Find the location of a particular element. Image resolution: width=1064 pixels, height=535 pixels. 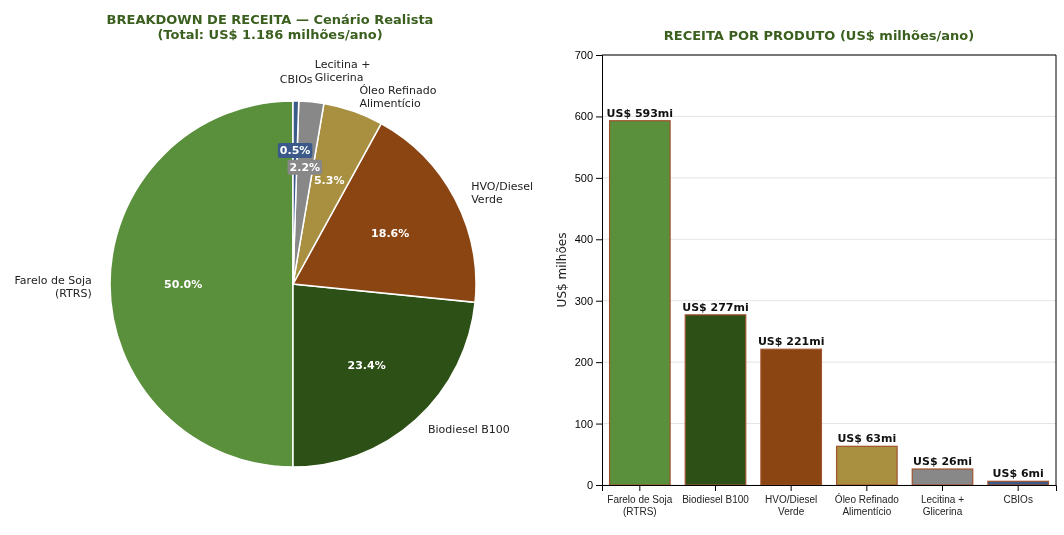

x-tick-label: Biodiesel B100 is located at coordinates (716, 499).